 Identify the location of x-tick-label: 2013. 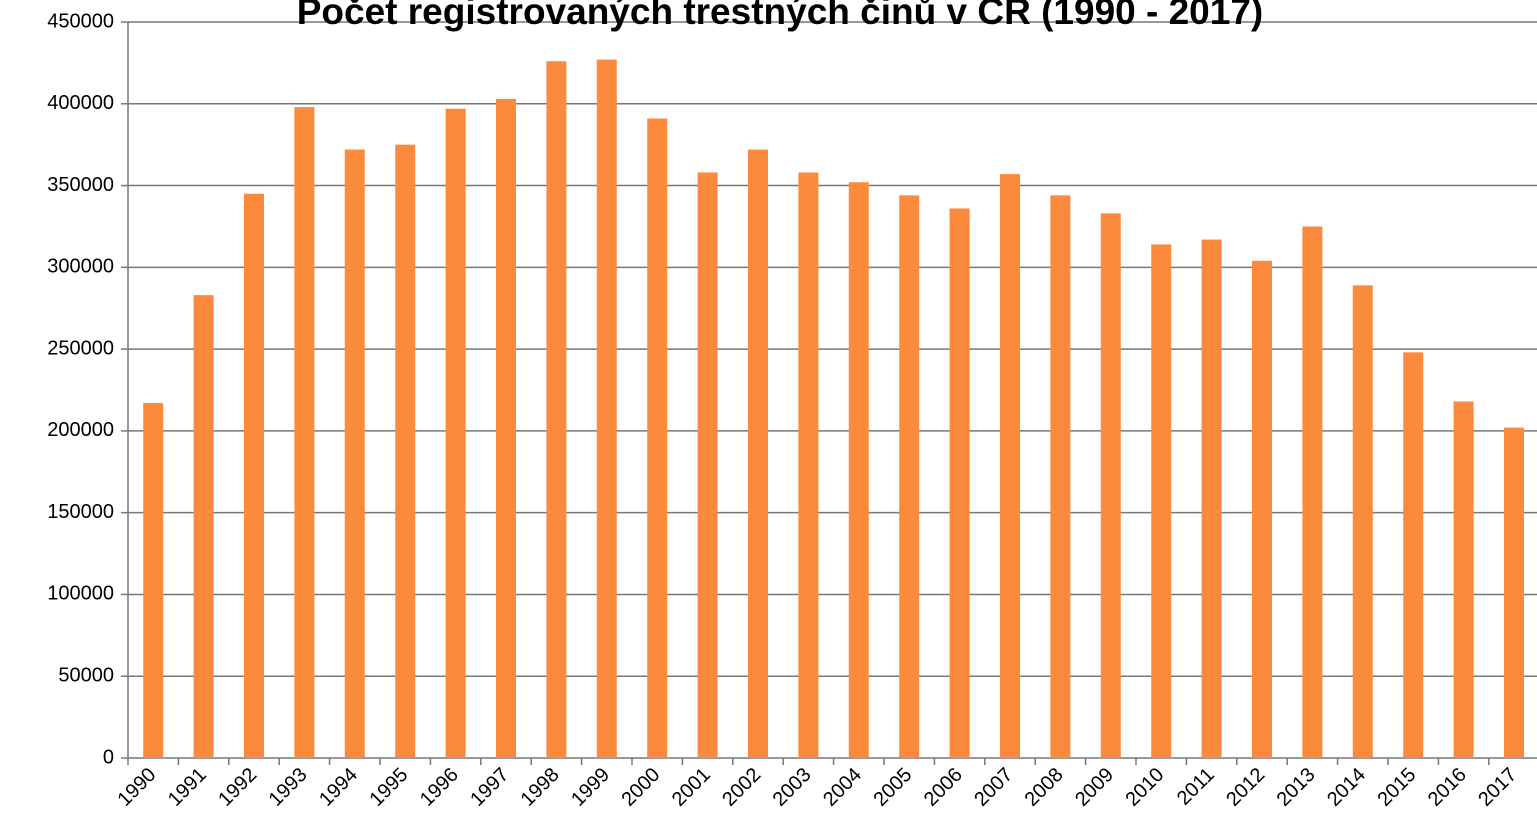
(1296, 787).